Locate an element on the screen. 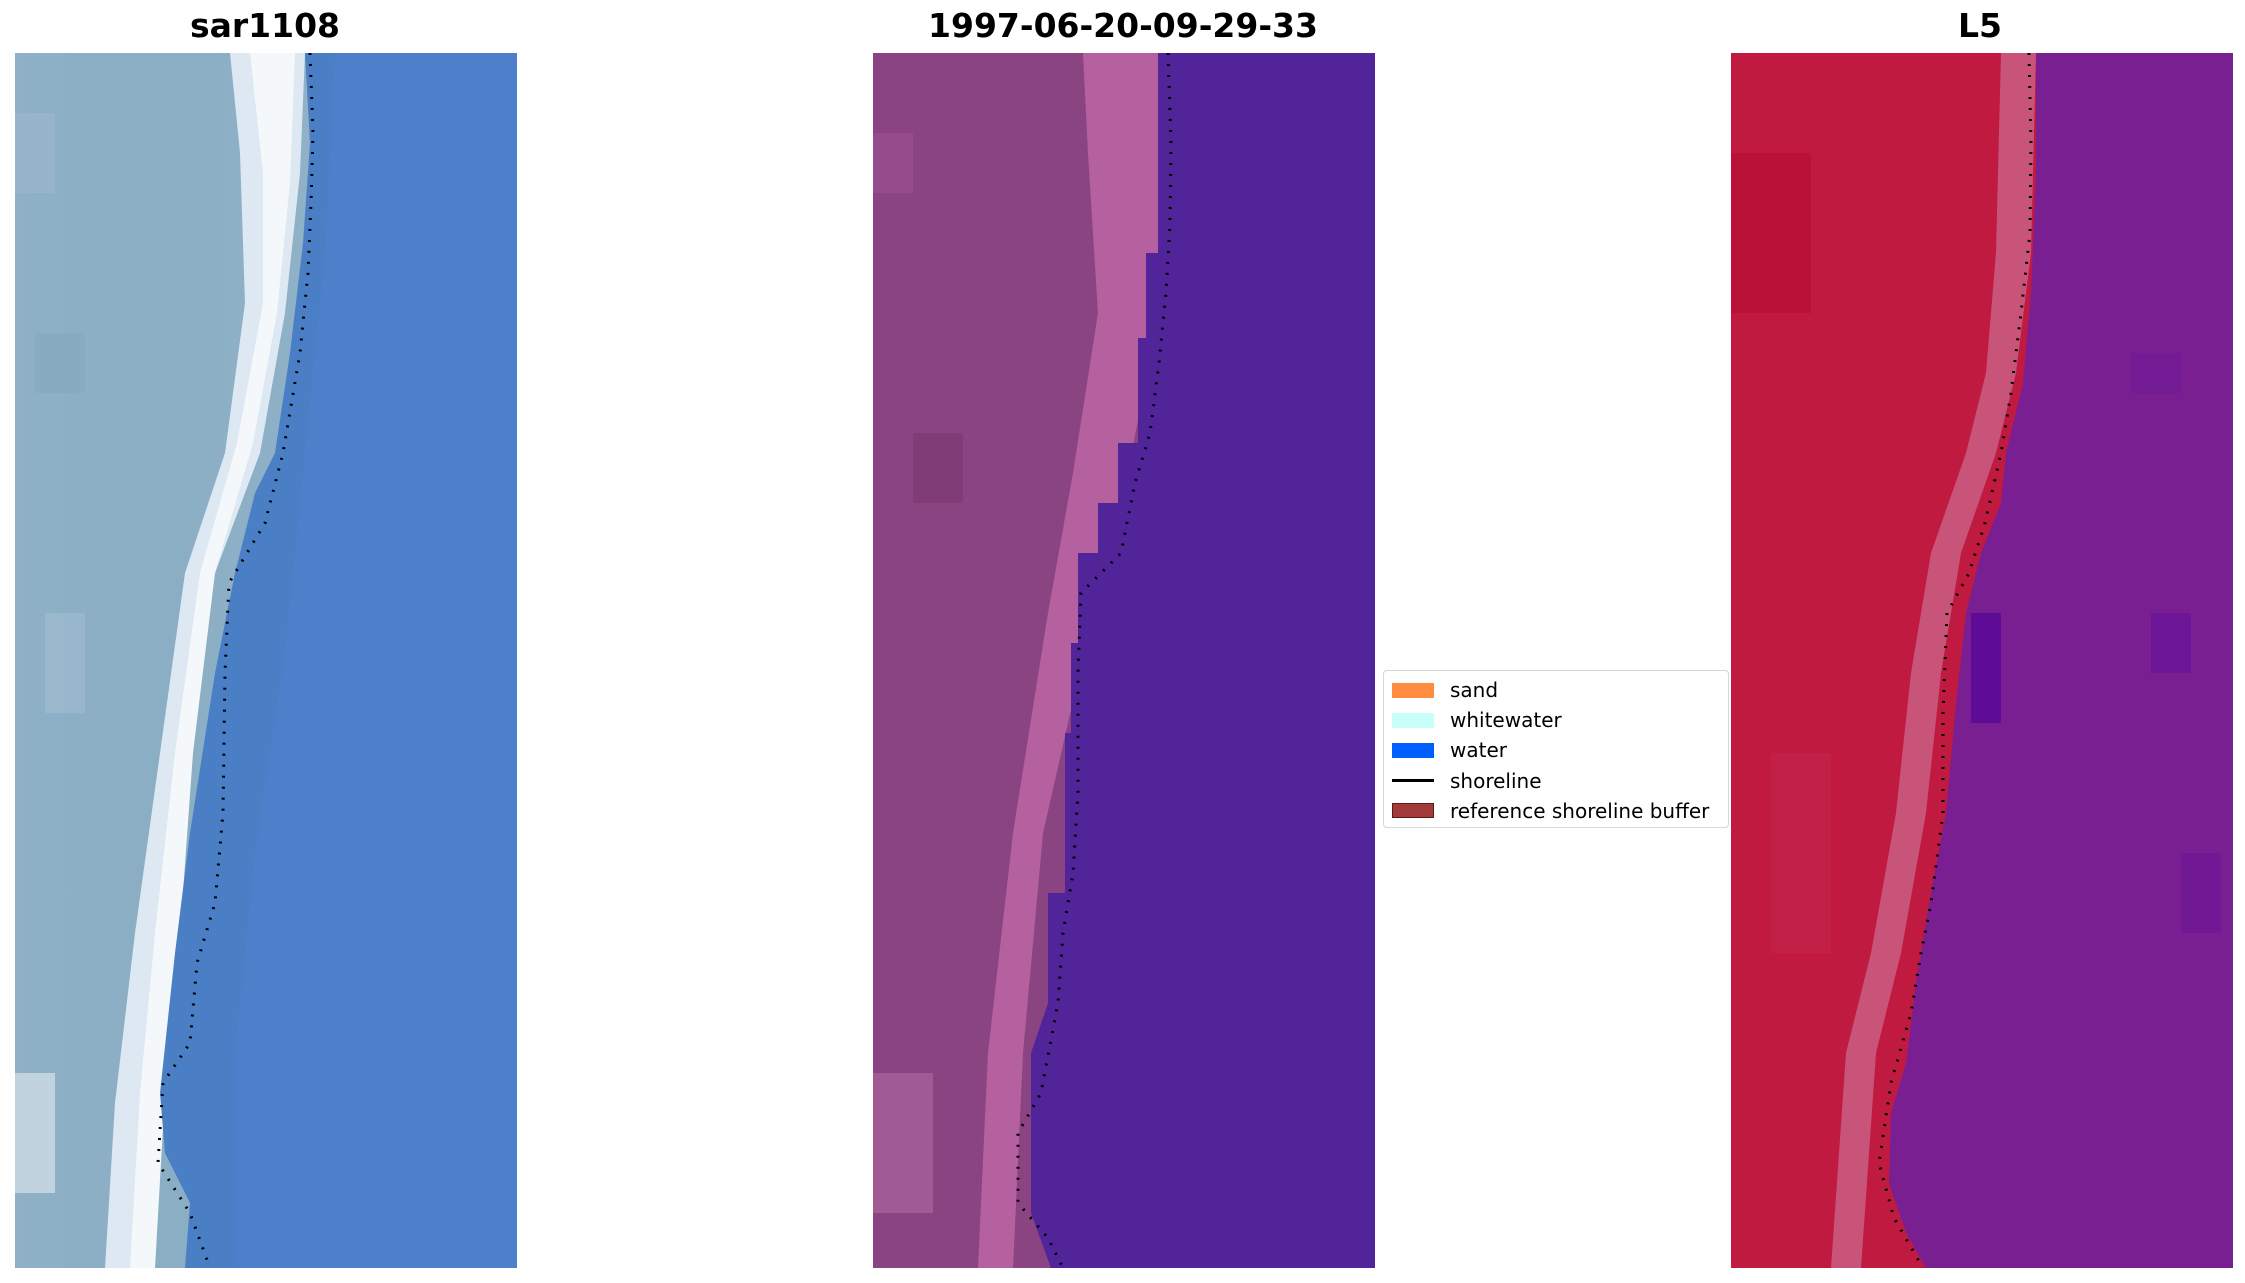  sand-swatch is located at coordinates (1413, 690).